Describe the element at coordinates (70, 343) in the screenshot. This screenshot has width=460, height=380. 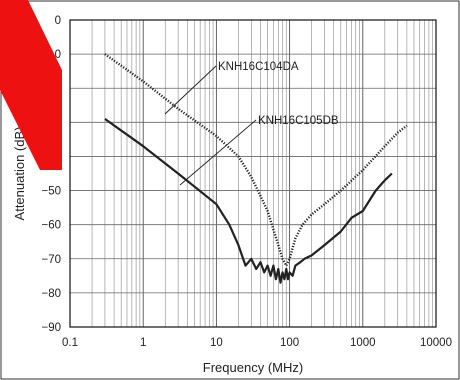
I see `x-tick-label: 0.1` at that location.